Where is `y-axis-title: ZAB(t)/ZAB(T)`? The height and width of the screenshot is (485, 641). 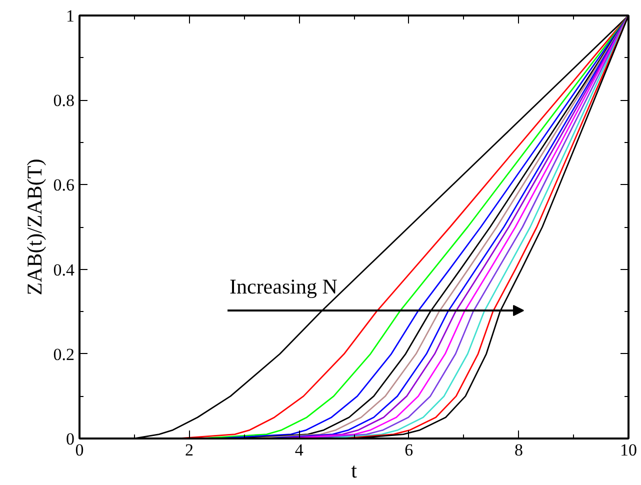 y-axis-title: ZAB(t)/ZAB(T) is located at coordinates (34, 227).